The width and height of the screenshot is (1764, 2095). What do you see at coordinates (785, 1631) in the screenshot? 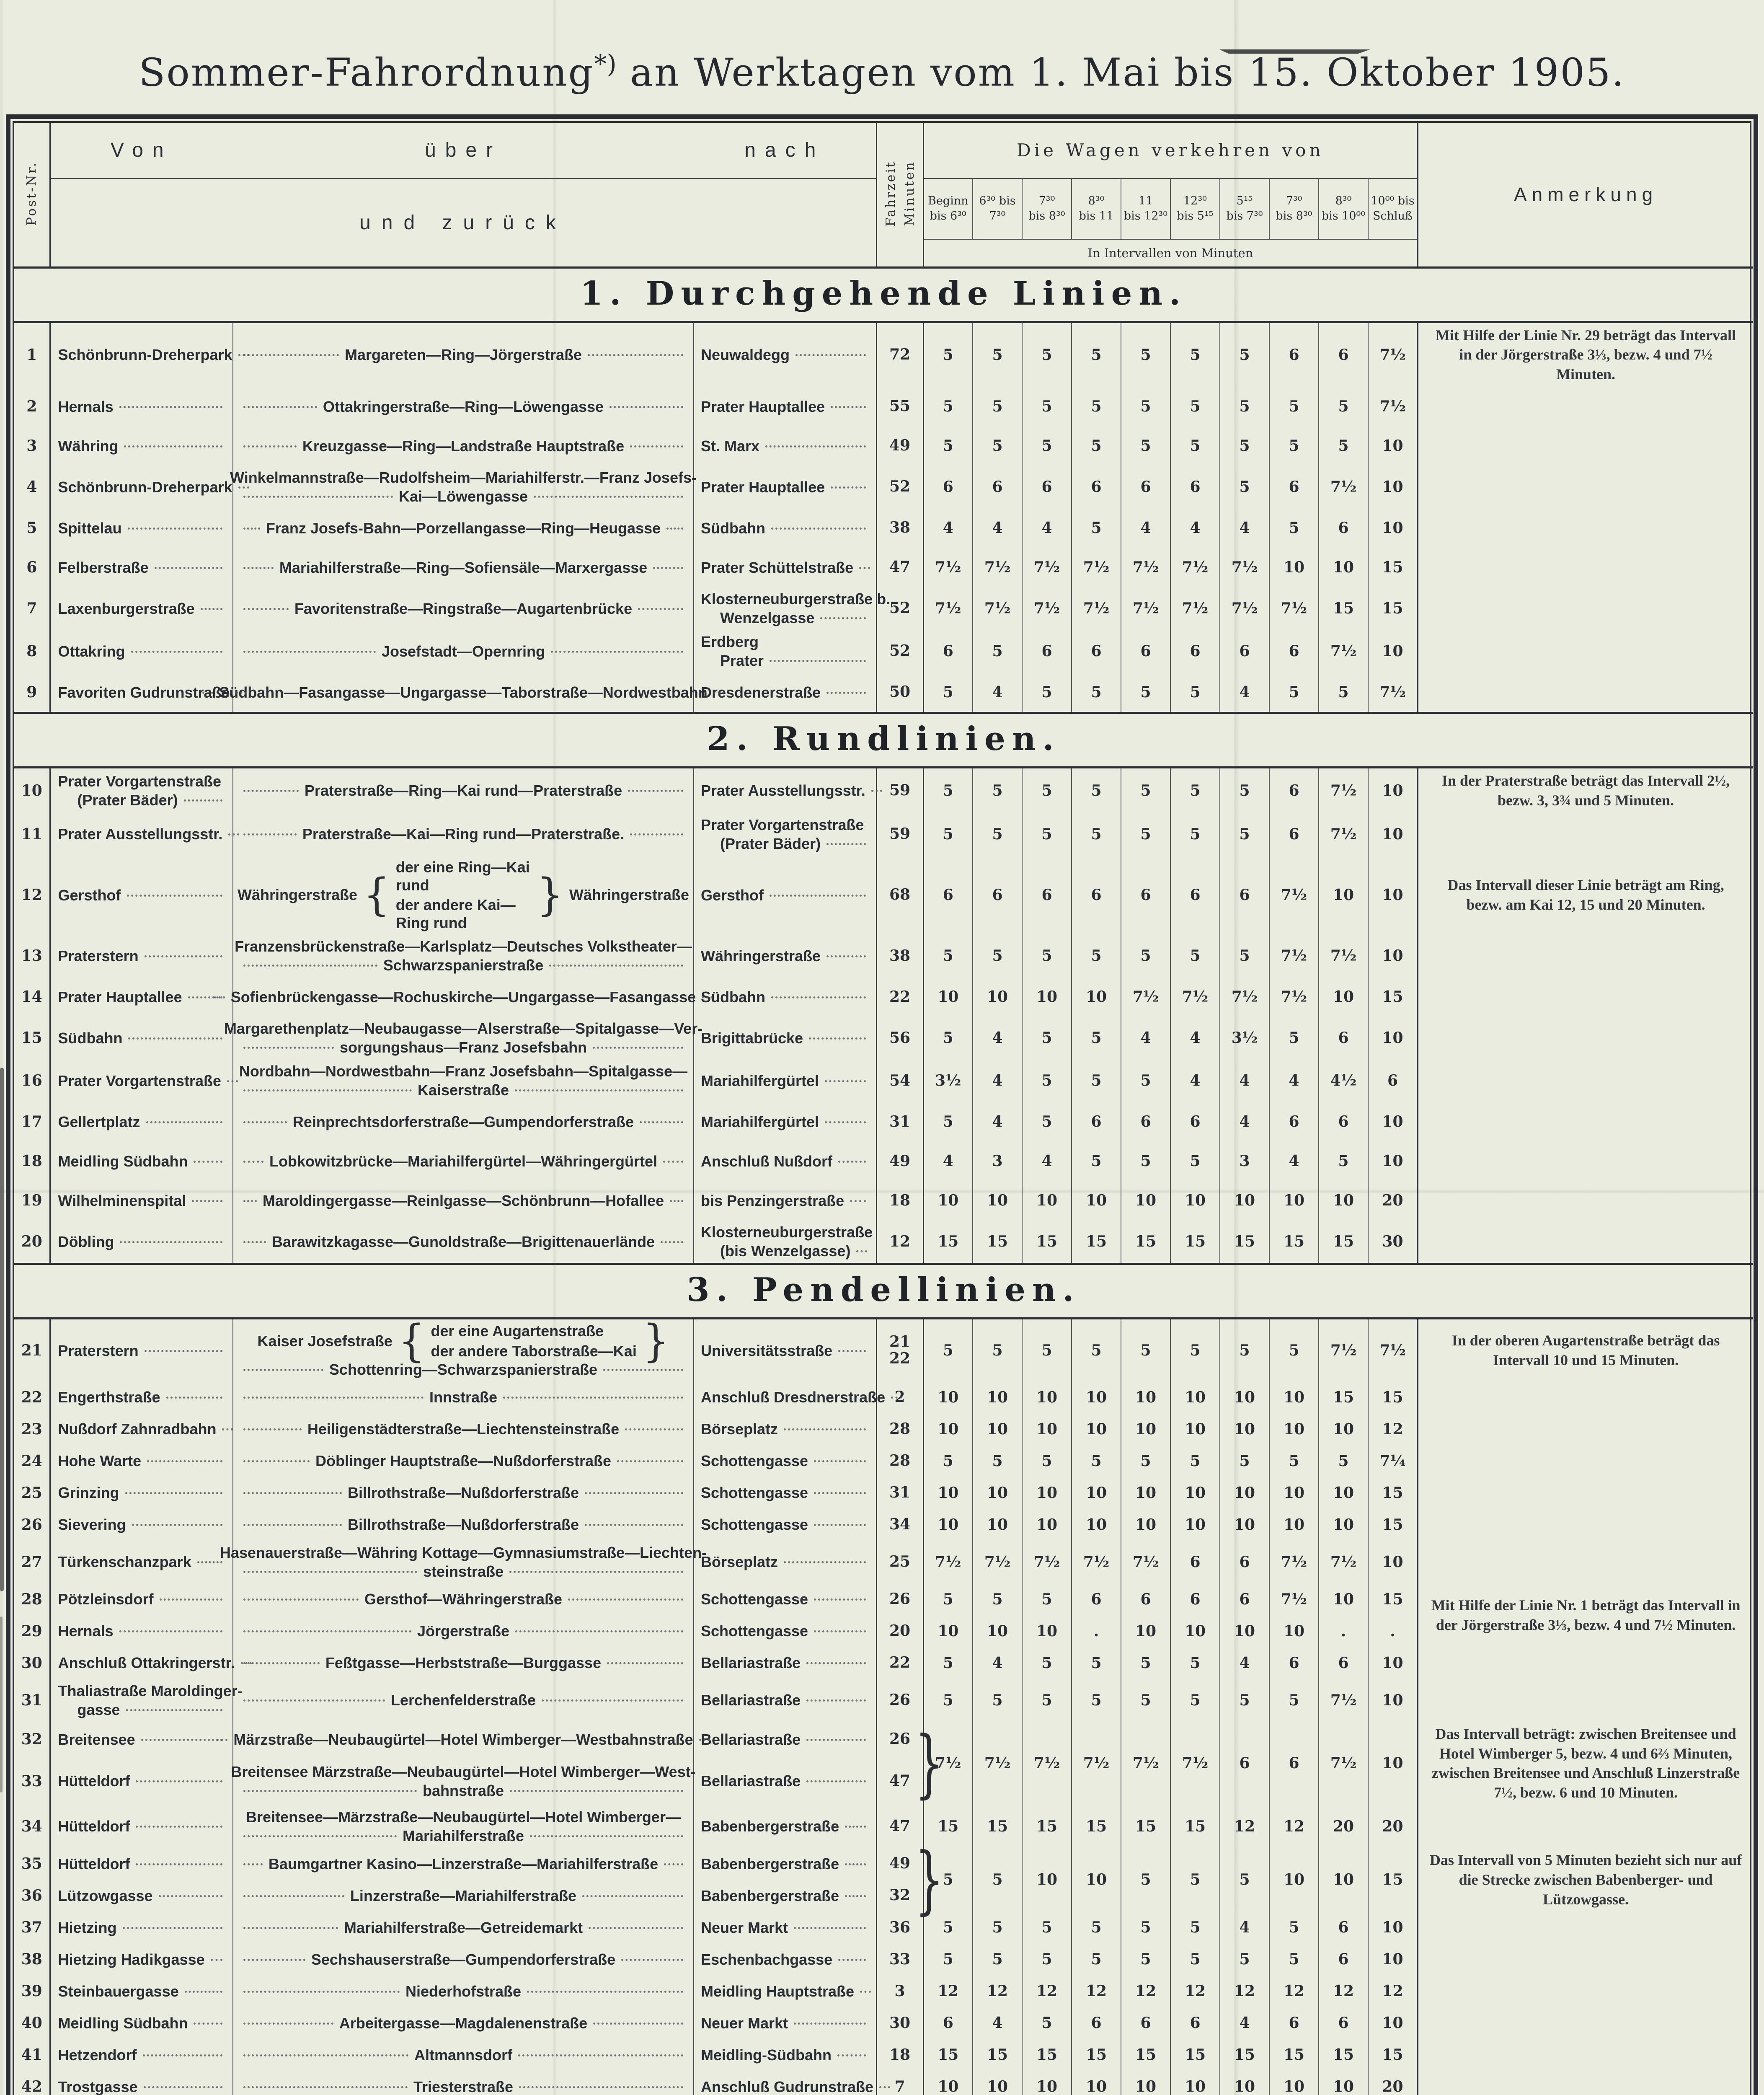
I see `cell-nach: Schottengasse` at bounding box center [785, 1631].